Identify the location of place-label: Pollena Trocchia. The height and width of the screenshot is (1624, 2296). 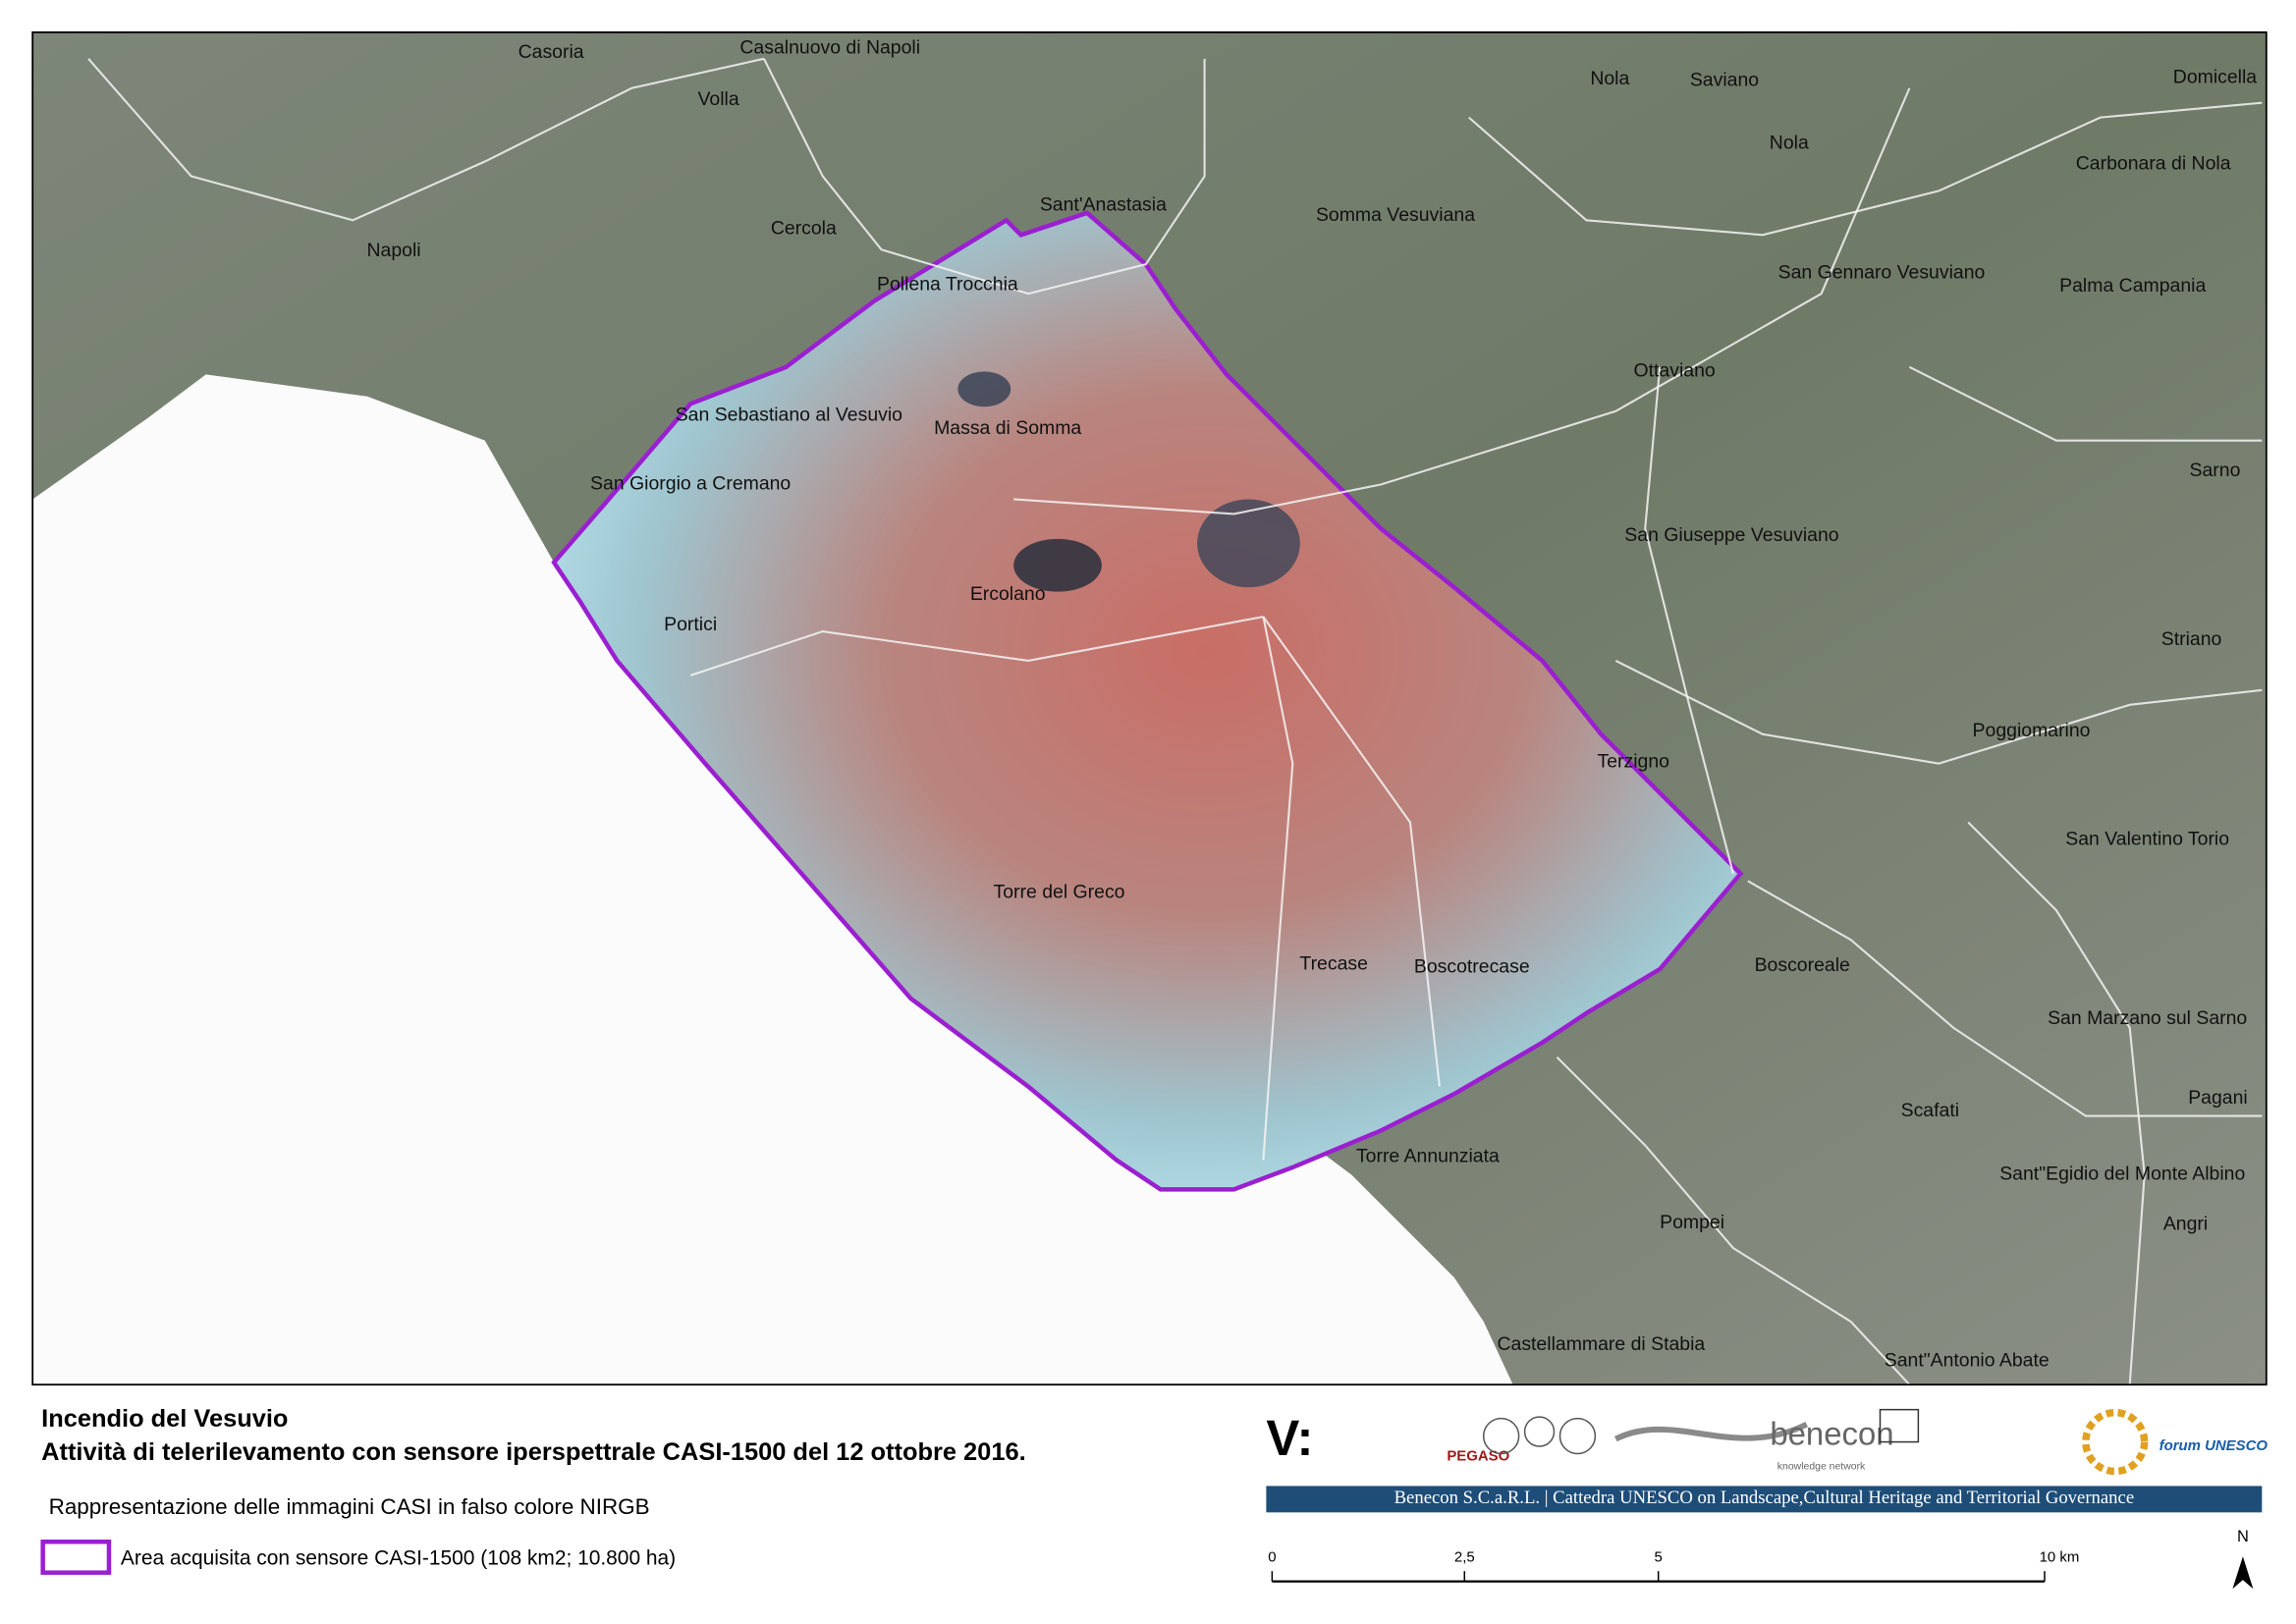
(947, 284).